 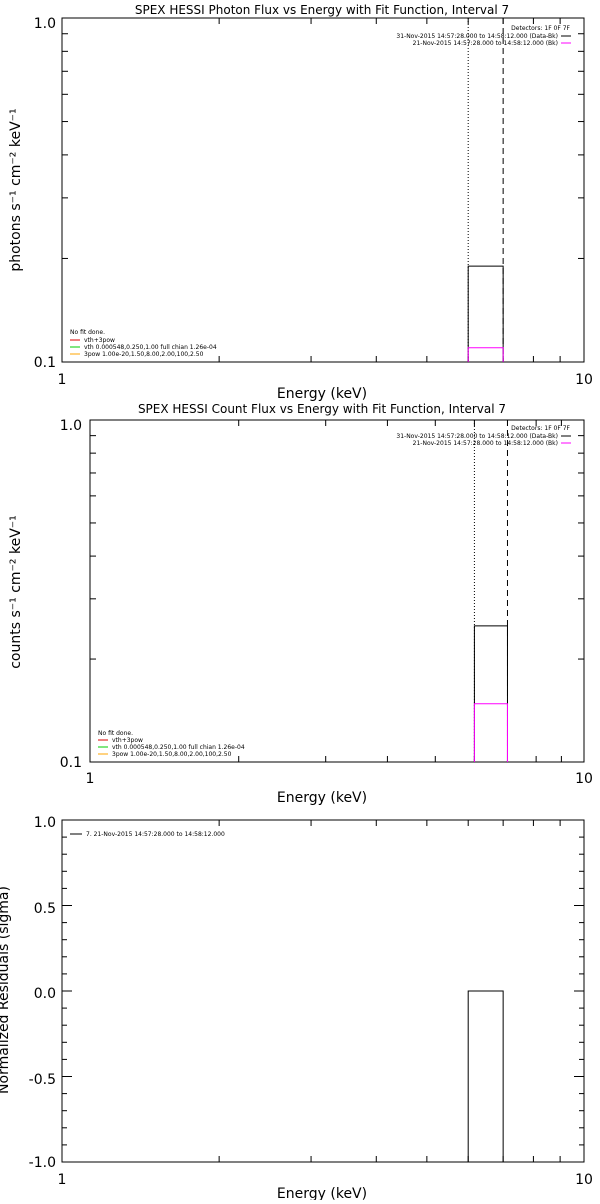 I want to click on residuals-ytick-neg1.0: -1.0, so click(x=42, y=1163).